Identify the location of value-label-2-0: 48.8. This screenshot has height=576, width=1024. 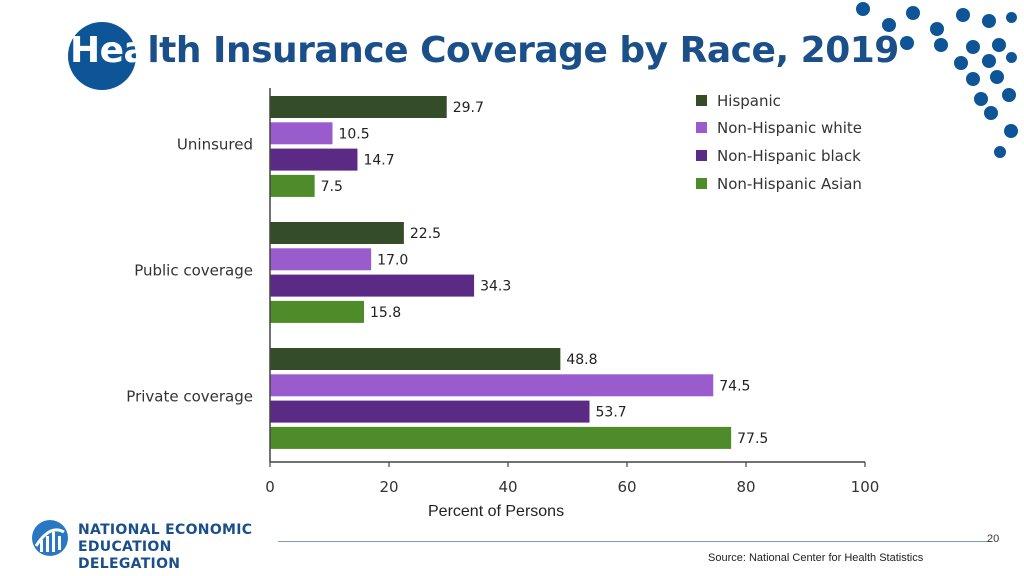
(581, 360).